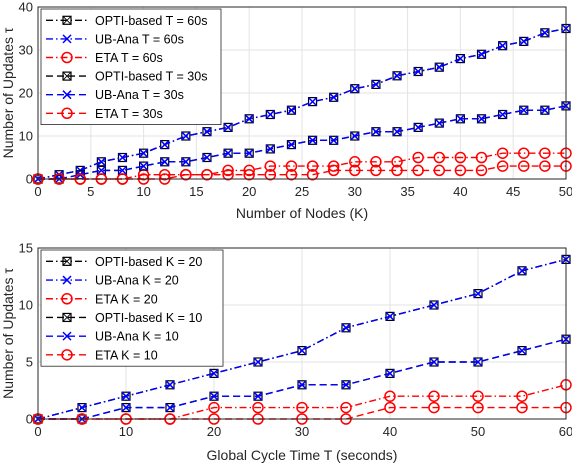 The height and width of the screenshot is (464, 572). Describe the element at coordinates (26, 248) in the screenshot. I see `y-tick-label: 15` at that location.